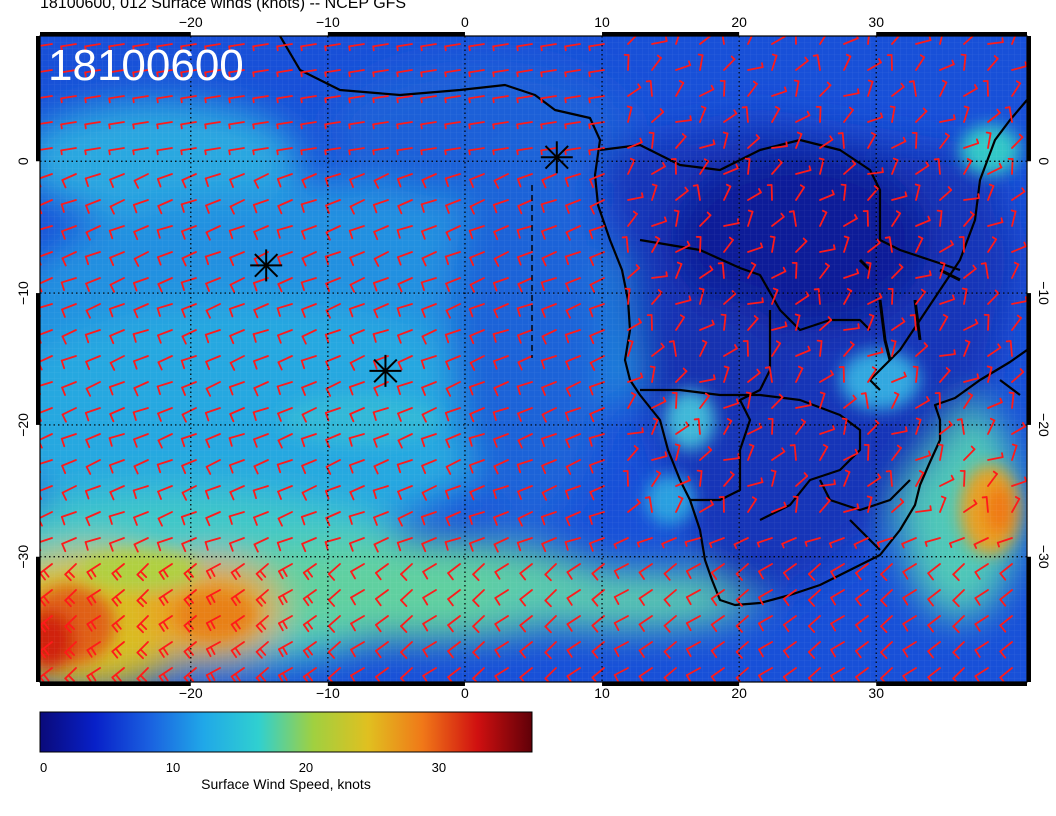  What do you see at coordinates (38, 619) in the screenshot?
I see `axis-bar-left` at bounding box center [38, 619].